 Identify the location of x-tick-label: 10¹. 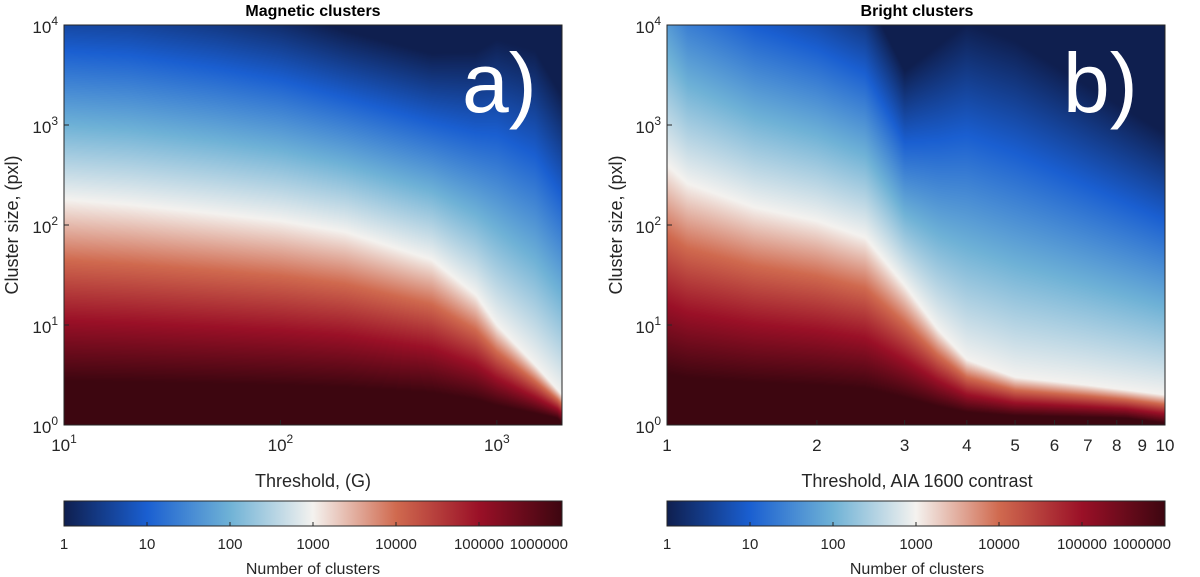
(64, 443).